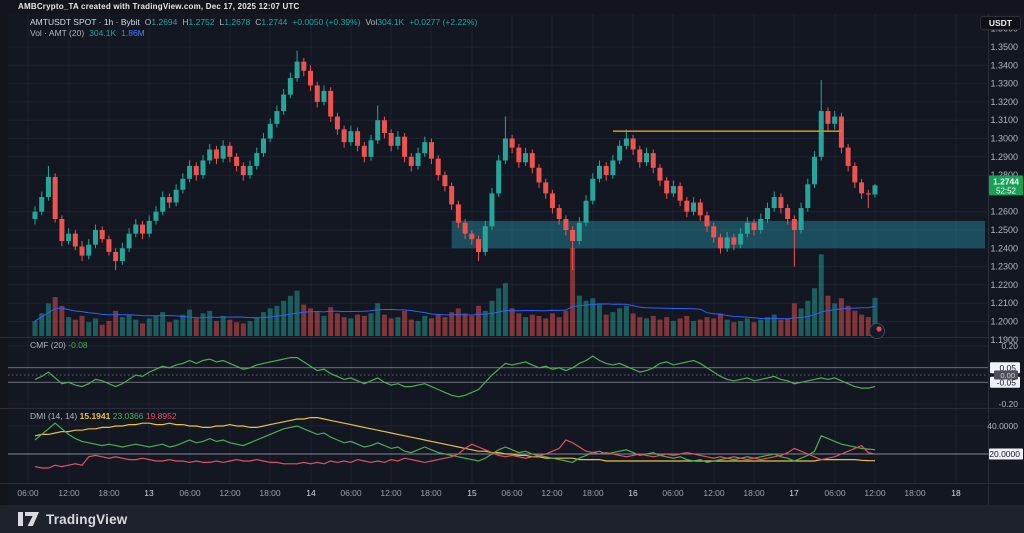 The height and width of the screenshot is (533, 1024). I want to click on svg-text: 1.3100, so click(1004, 120).